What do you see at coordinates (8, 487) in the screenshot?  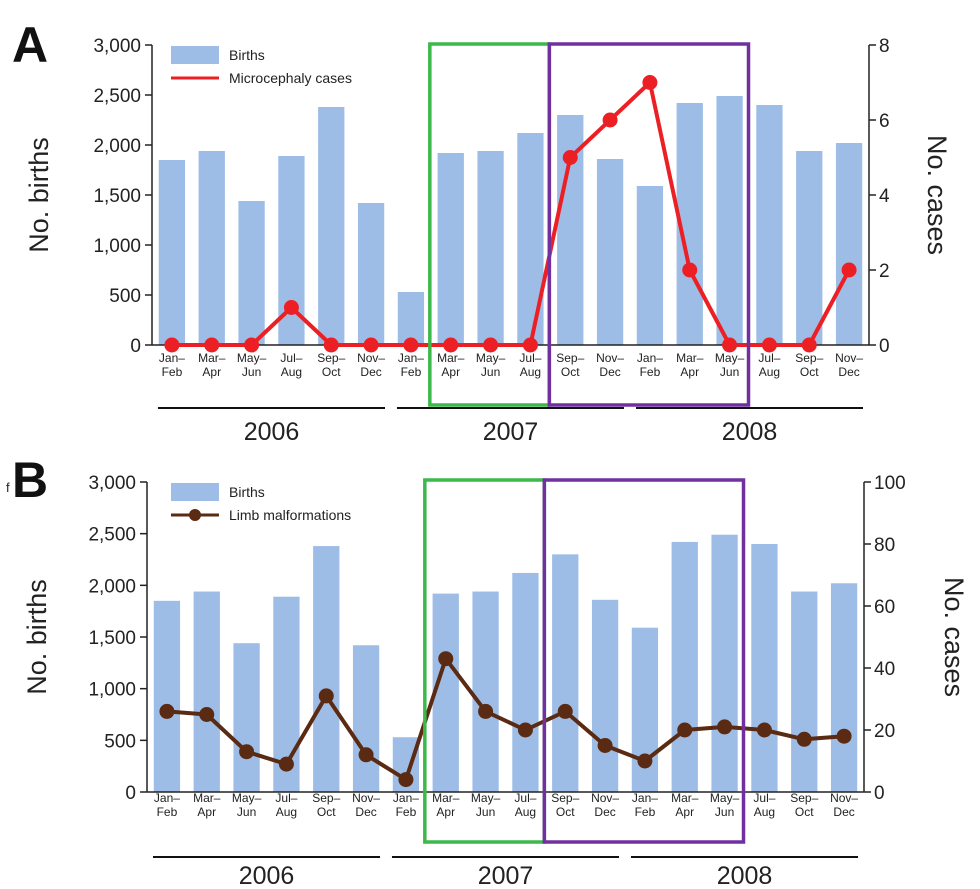 I see `stray-text: f` at bounding box center [8, 487].